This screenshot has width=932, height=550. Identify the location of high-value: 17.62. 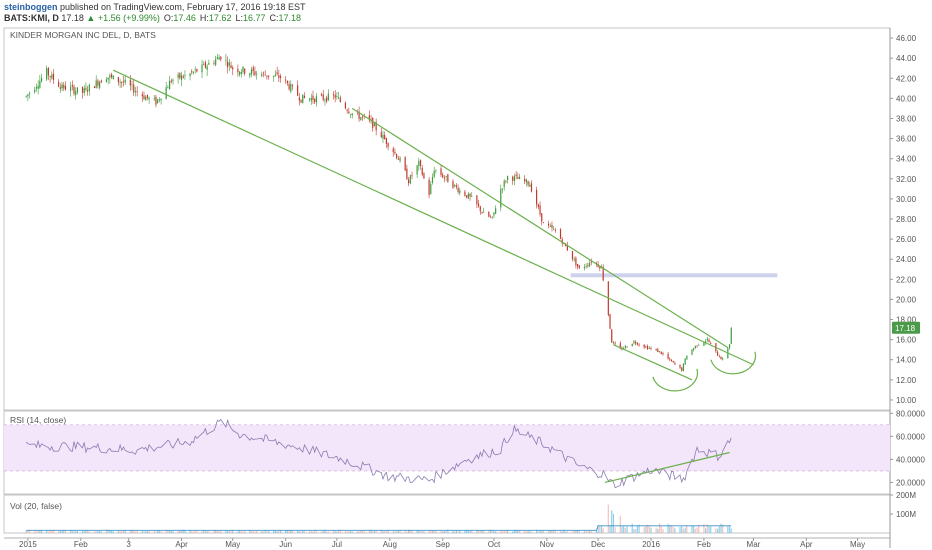
(220, 18).